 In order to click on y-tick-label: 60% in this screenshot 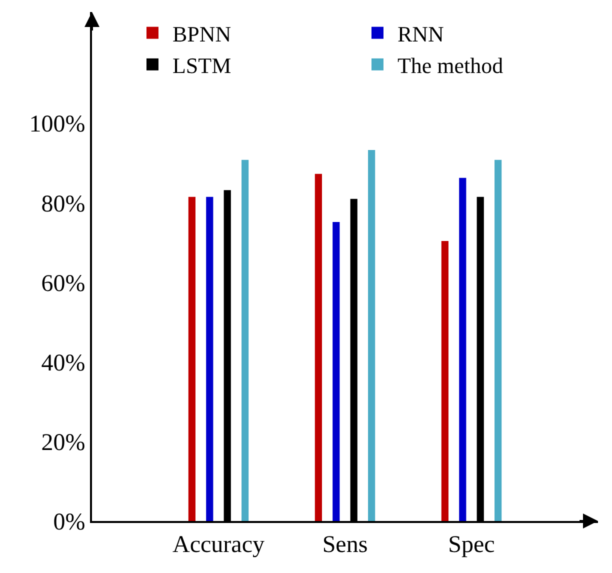, I will do `click(63, 283)`.